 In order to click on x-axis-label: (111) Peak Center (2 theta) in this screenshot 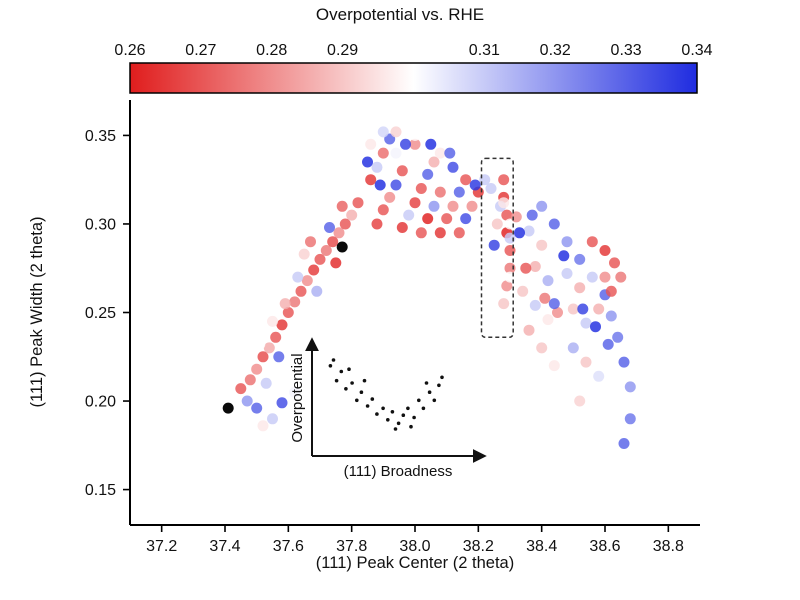, I will do `click(415, 563)`.